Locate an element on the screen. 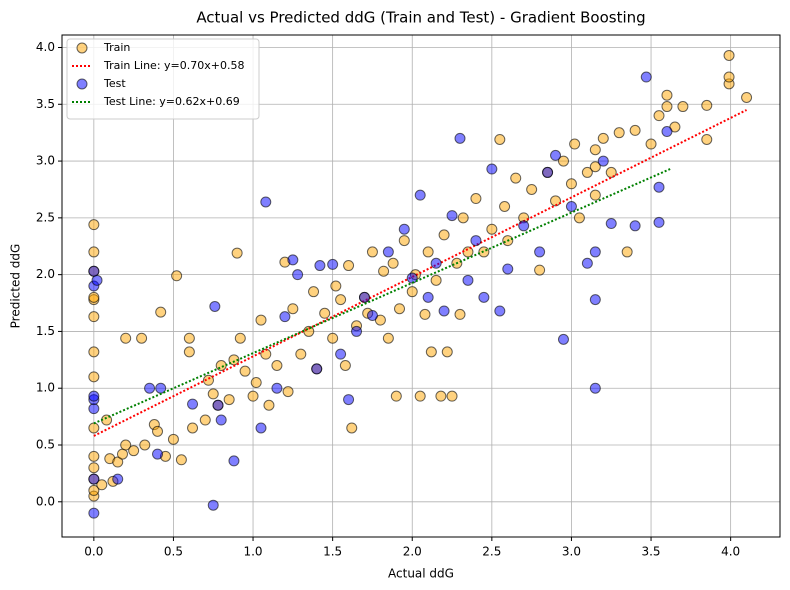 This screenshot has height=590, width=790. y-tick-label: 3.0 is located at coordinates (45, 161).